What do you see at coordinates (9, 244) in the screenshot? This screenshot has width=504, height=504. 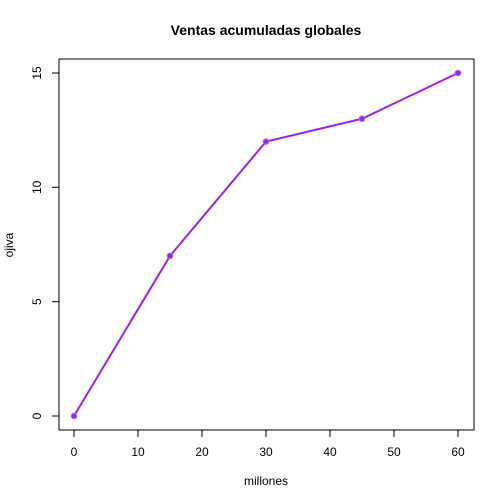 I see `y-axis-label: ojiva` at bounding box center [9, 244].